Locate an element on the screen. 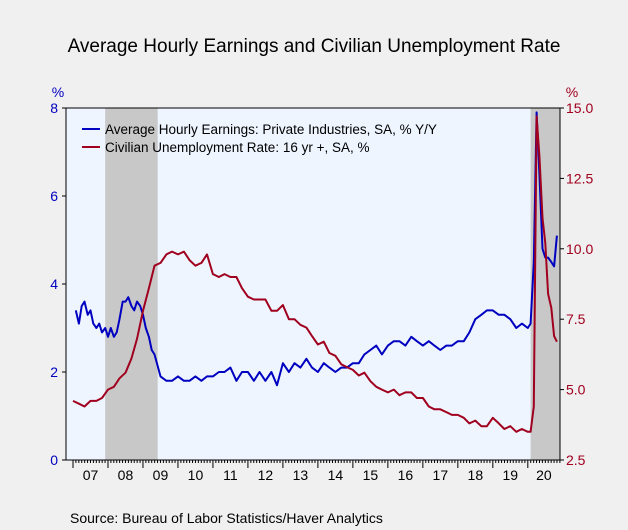  x-tick-label: 08 is located at coordinates (126, 475).